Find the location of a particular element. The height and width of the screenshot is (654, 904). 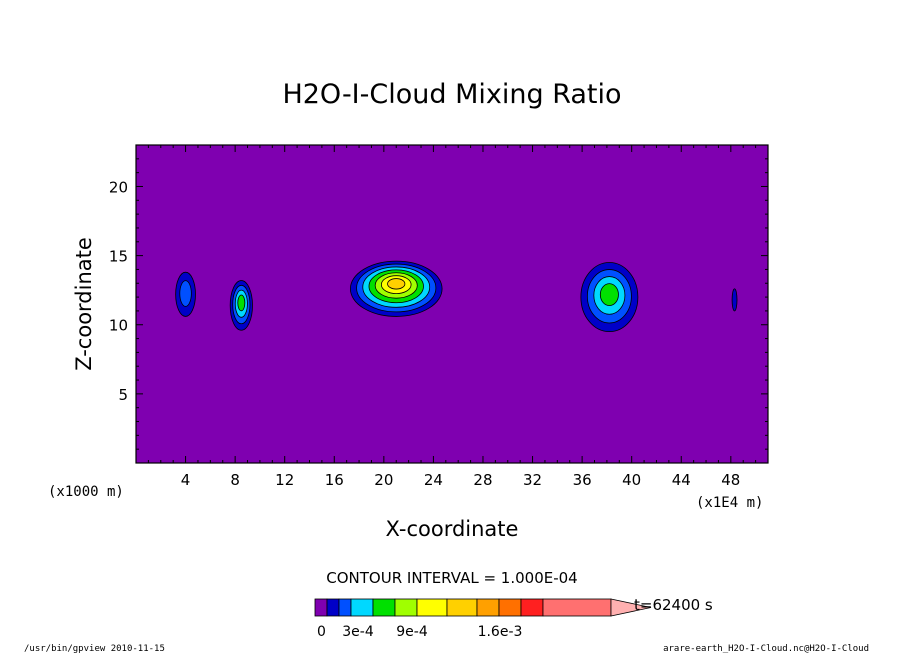

x-tick-label: 4 is located at coordinates (186, 480).